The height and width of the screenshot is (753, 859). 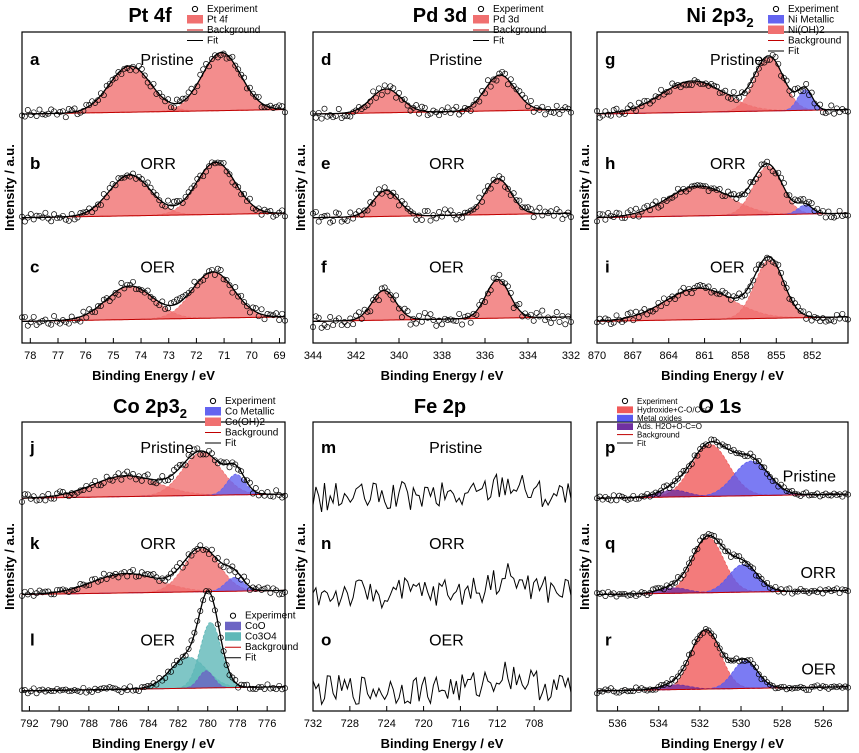 I want to click on x-tick-label: 74, so click(x=141, y=356).